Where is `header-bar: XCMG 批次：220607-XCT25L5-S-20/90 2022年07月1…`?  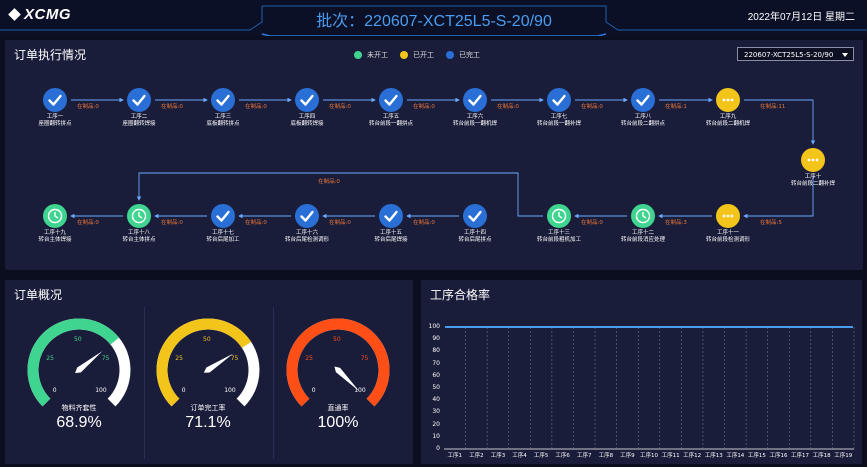 header-bar: XCMG 批次：220607-XCT25L5-S-20/90 2022年07月1… is located at coordinates (433, 18).